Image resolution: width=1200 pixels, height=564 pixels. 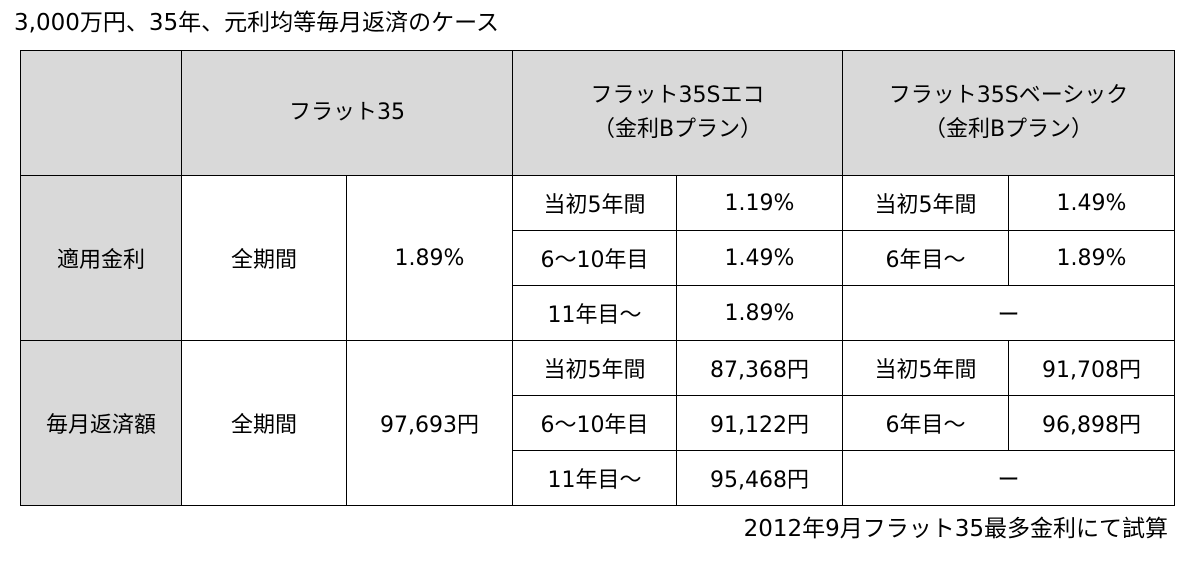 What do you see at coordinates (256, 23) in the screenshot?
I see `page-title: 3,000万円、35年、元利均等毎月返済のケース` at bounding box center [256, 23].